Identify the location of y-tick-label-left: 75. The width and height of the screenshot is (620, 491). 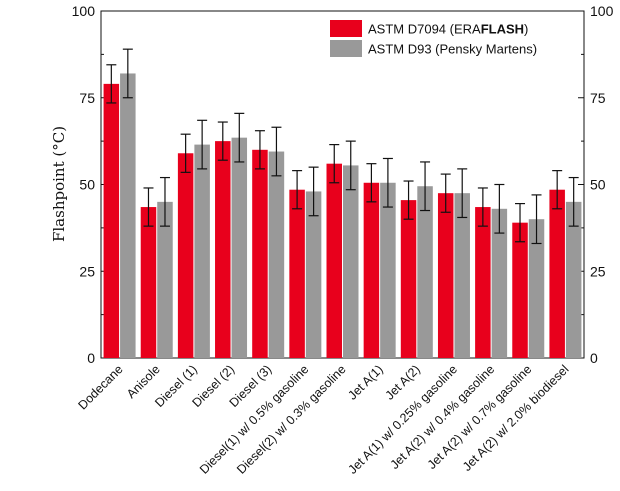
(87, 98).